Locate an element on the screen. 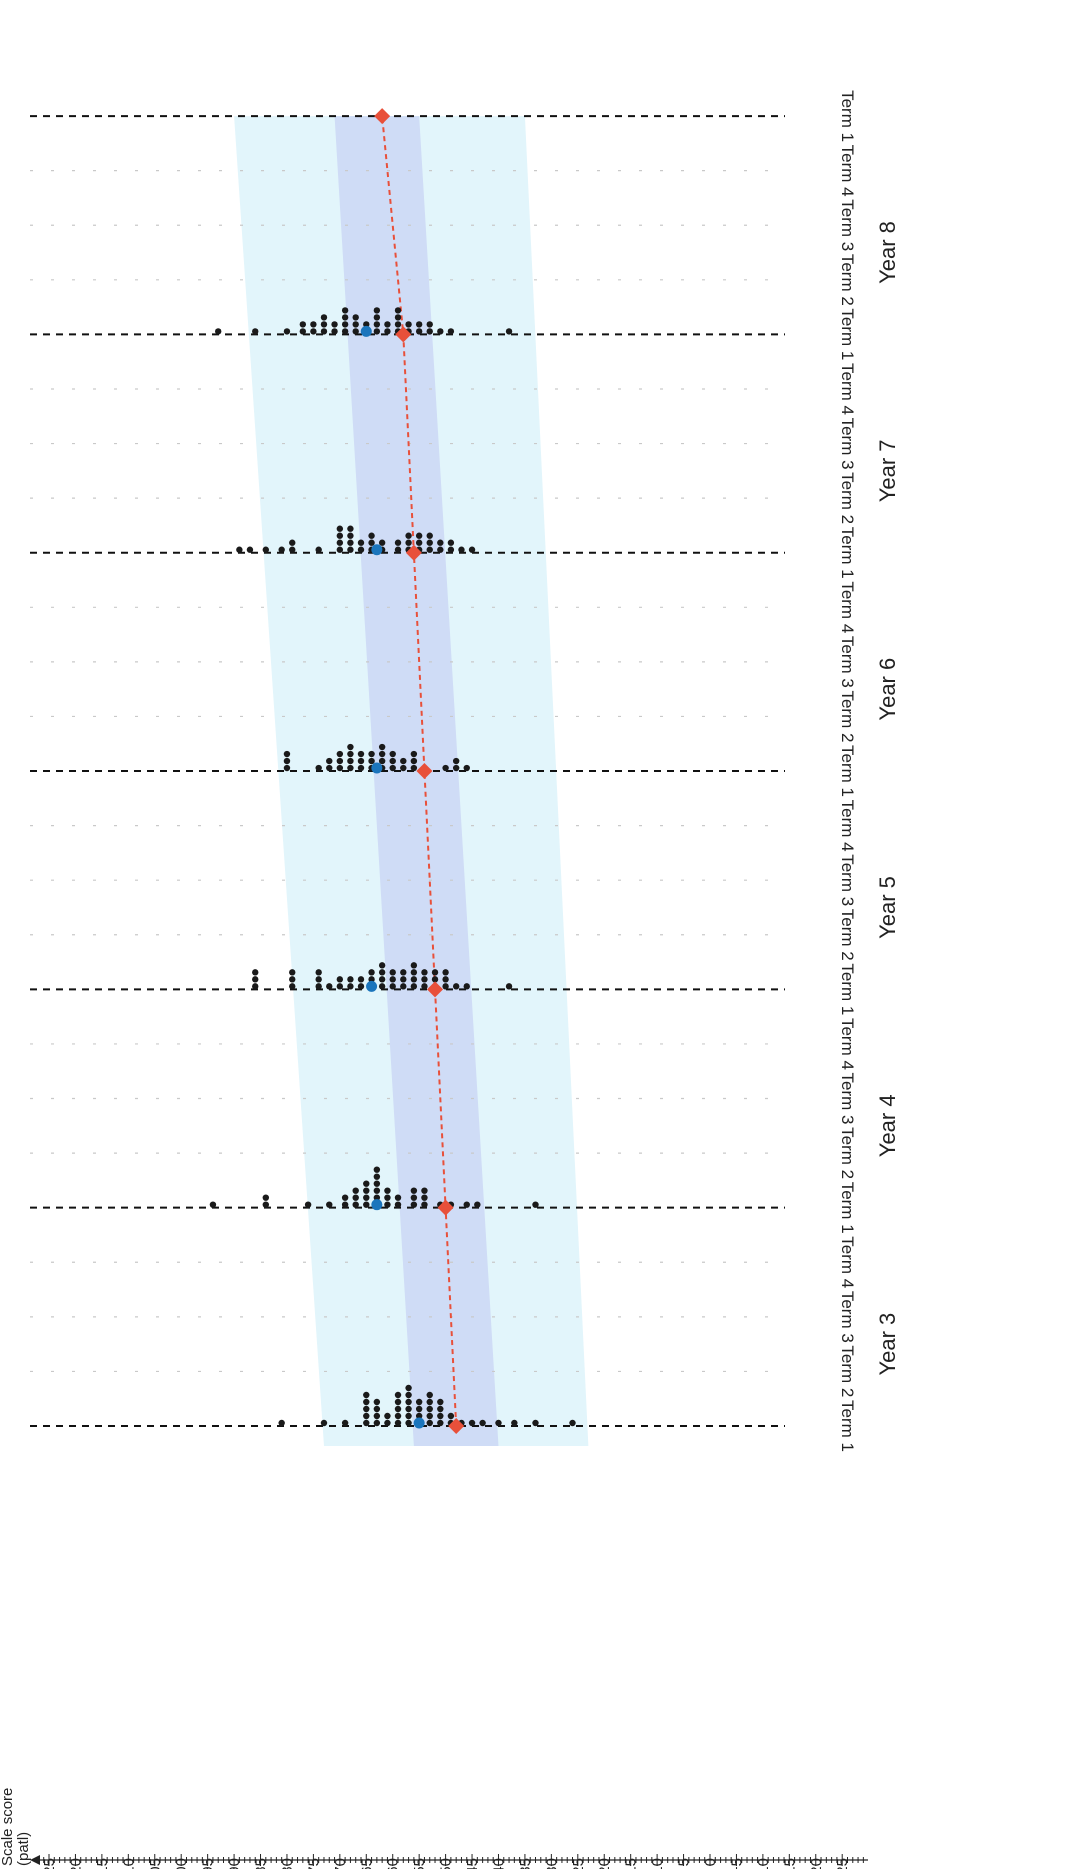  year-label: Year 5 is located at coordinates (887, 907).